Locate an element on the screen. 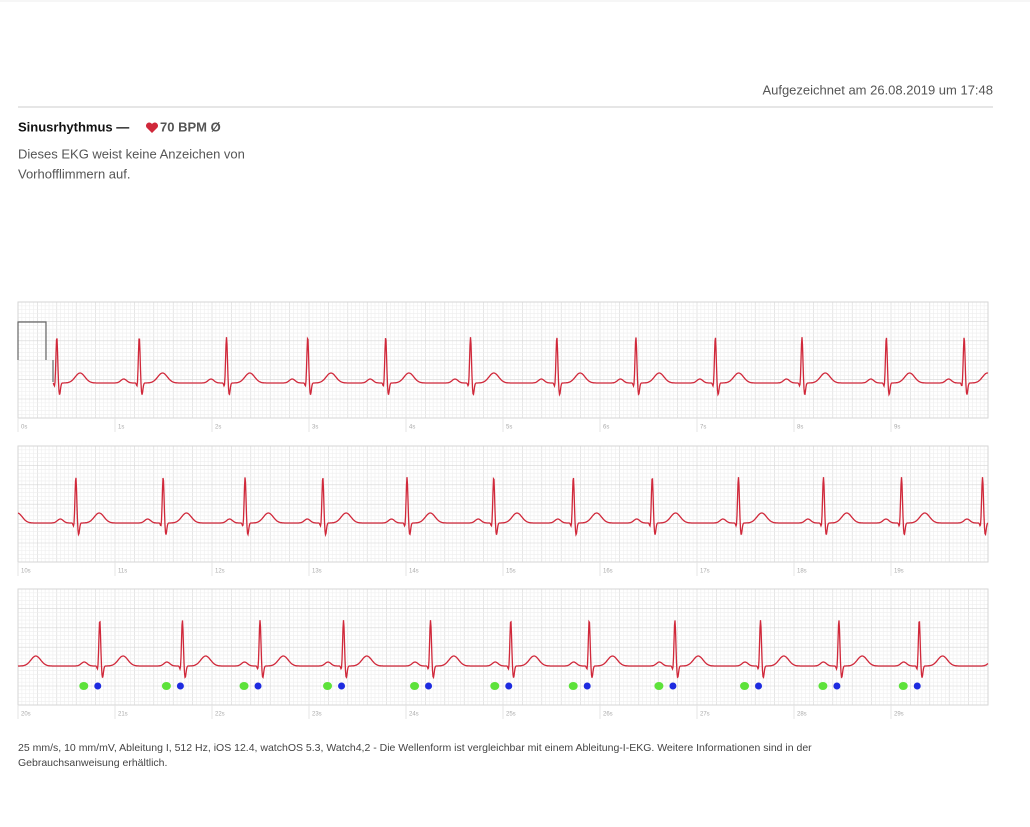 This screenshot has height=827, width=1030. calibration-pulse is located at coordinates (35, 351).